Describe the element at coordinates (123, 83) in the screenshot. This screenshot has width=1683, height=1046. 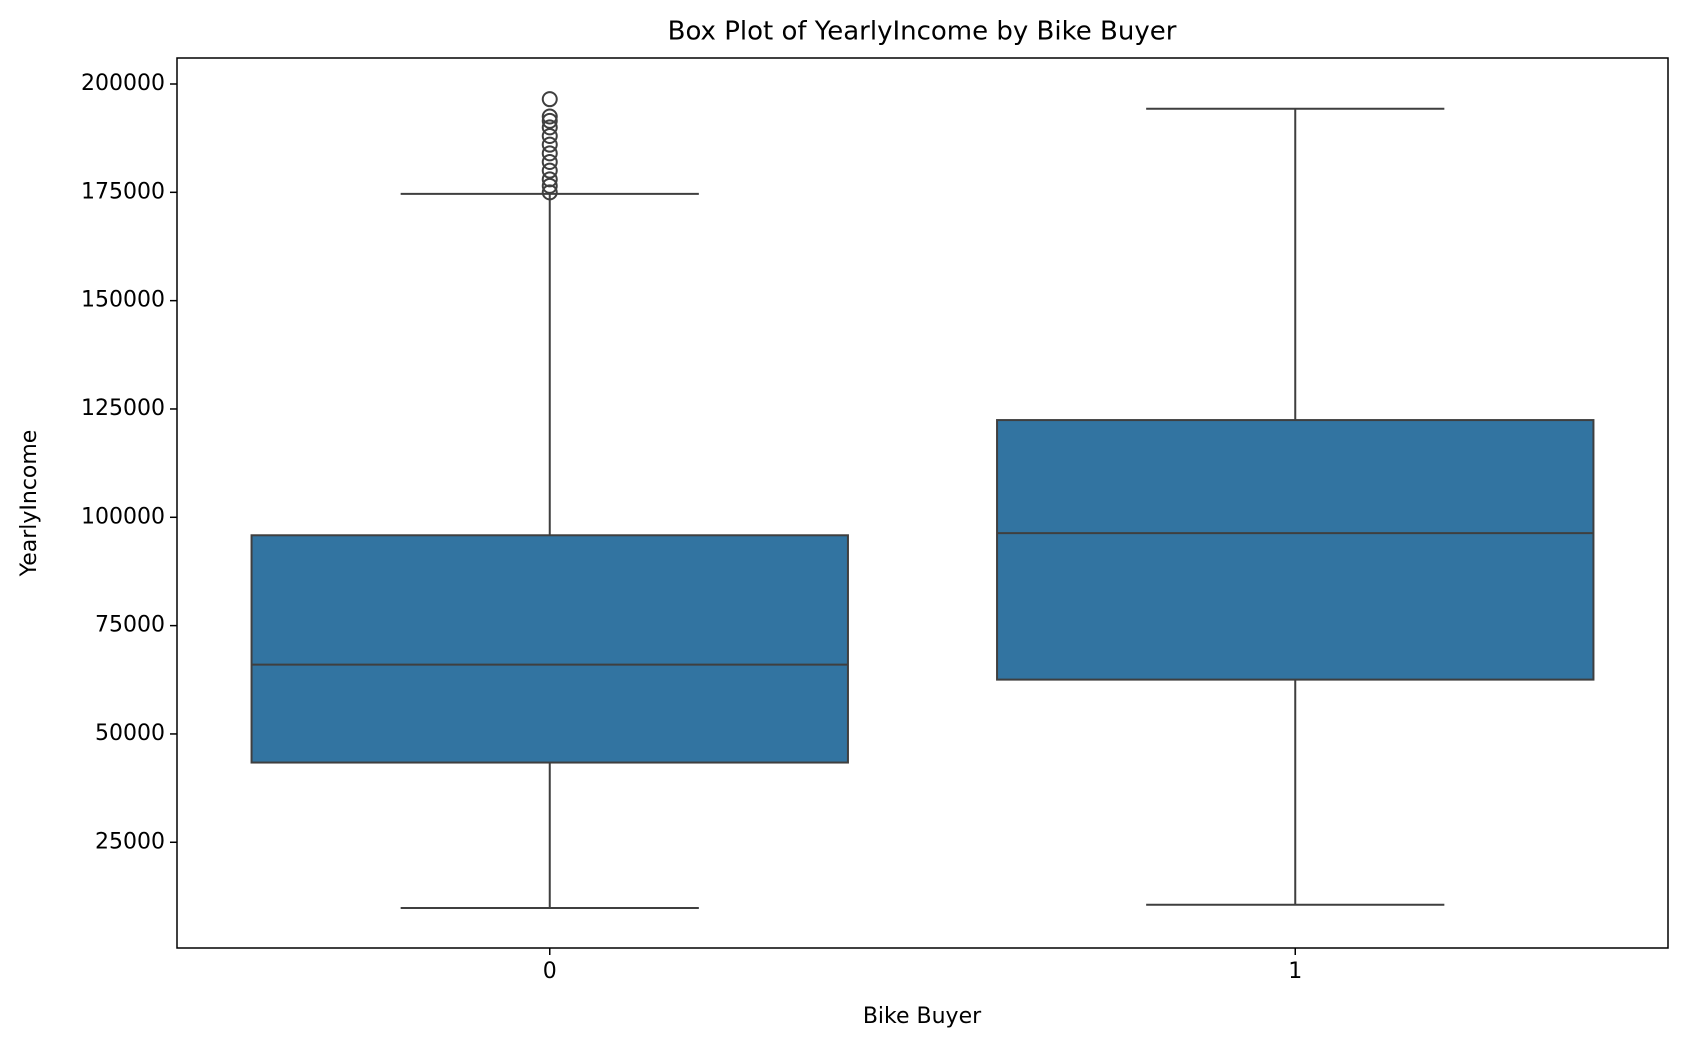
I see `y-tick-label: 200000` at that location.